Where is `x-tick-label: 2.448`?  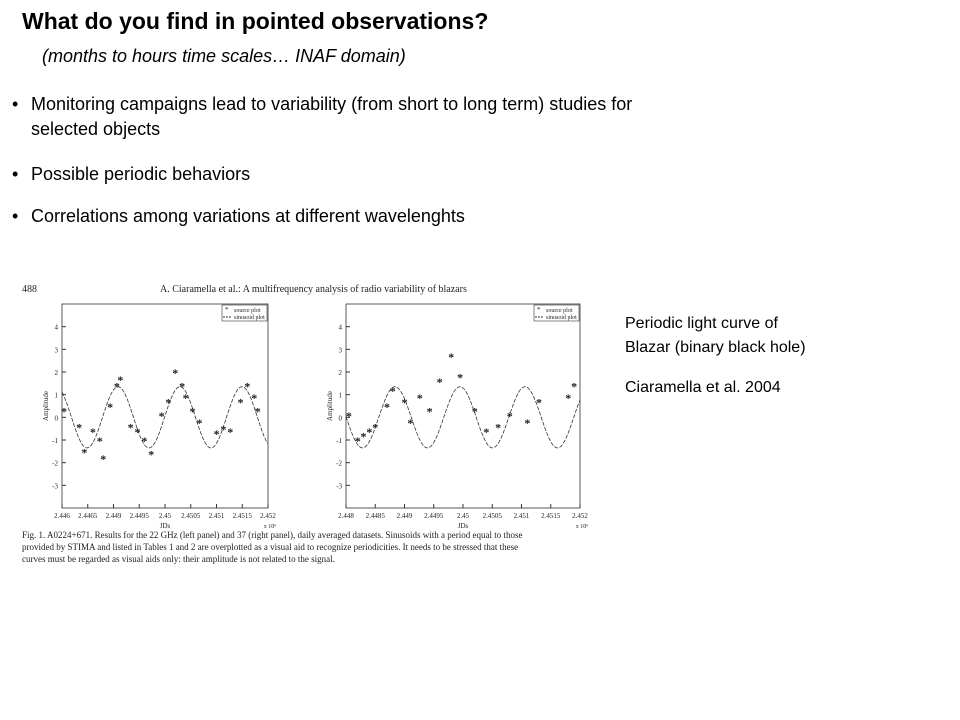 x-tick-label: 2.448 is located at coordinates (346, 516).